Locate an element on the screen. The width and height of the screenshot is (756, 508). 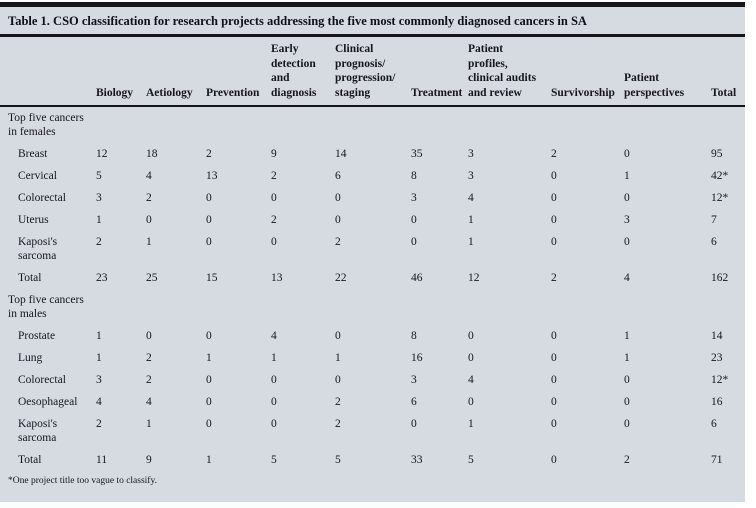
cell: 22 is located at coordinates (341, 278).